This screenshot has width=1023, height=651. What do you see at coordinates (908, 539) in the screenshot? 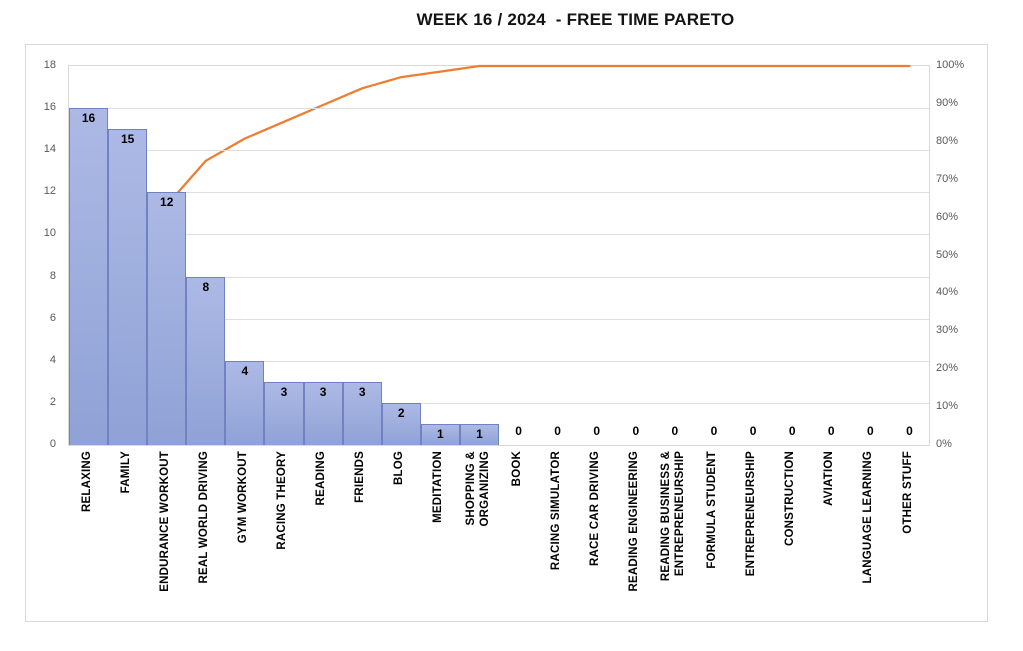
I see `category-label-cell: OTHER STUFF` at bounding box center [908, 539].